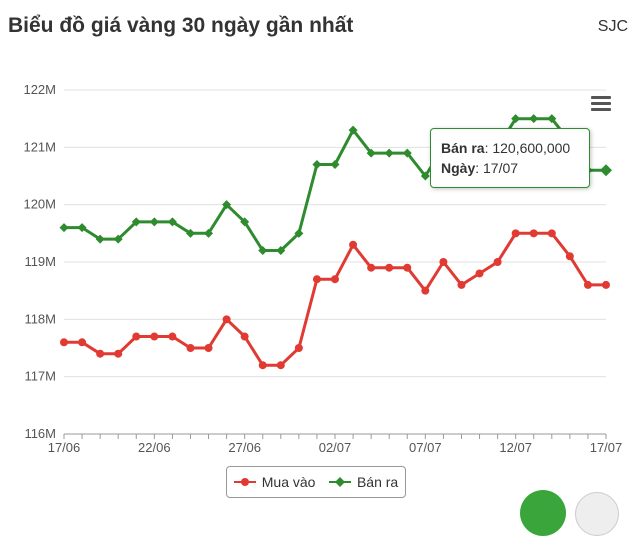  I want to click on legend-item-buy: Mua vào, so click(274, 482).